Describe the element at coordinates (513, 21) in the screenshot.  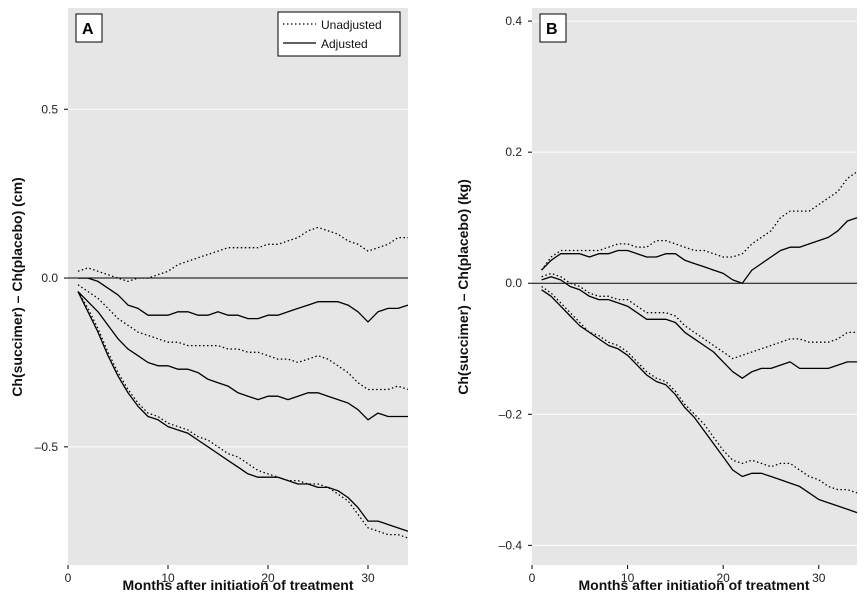
I see `y-tick-label: 0.4` at that location.